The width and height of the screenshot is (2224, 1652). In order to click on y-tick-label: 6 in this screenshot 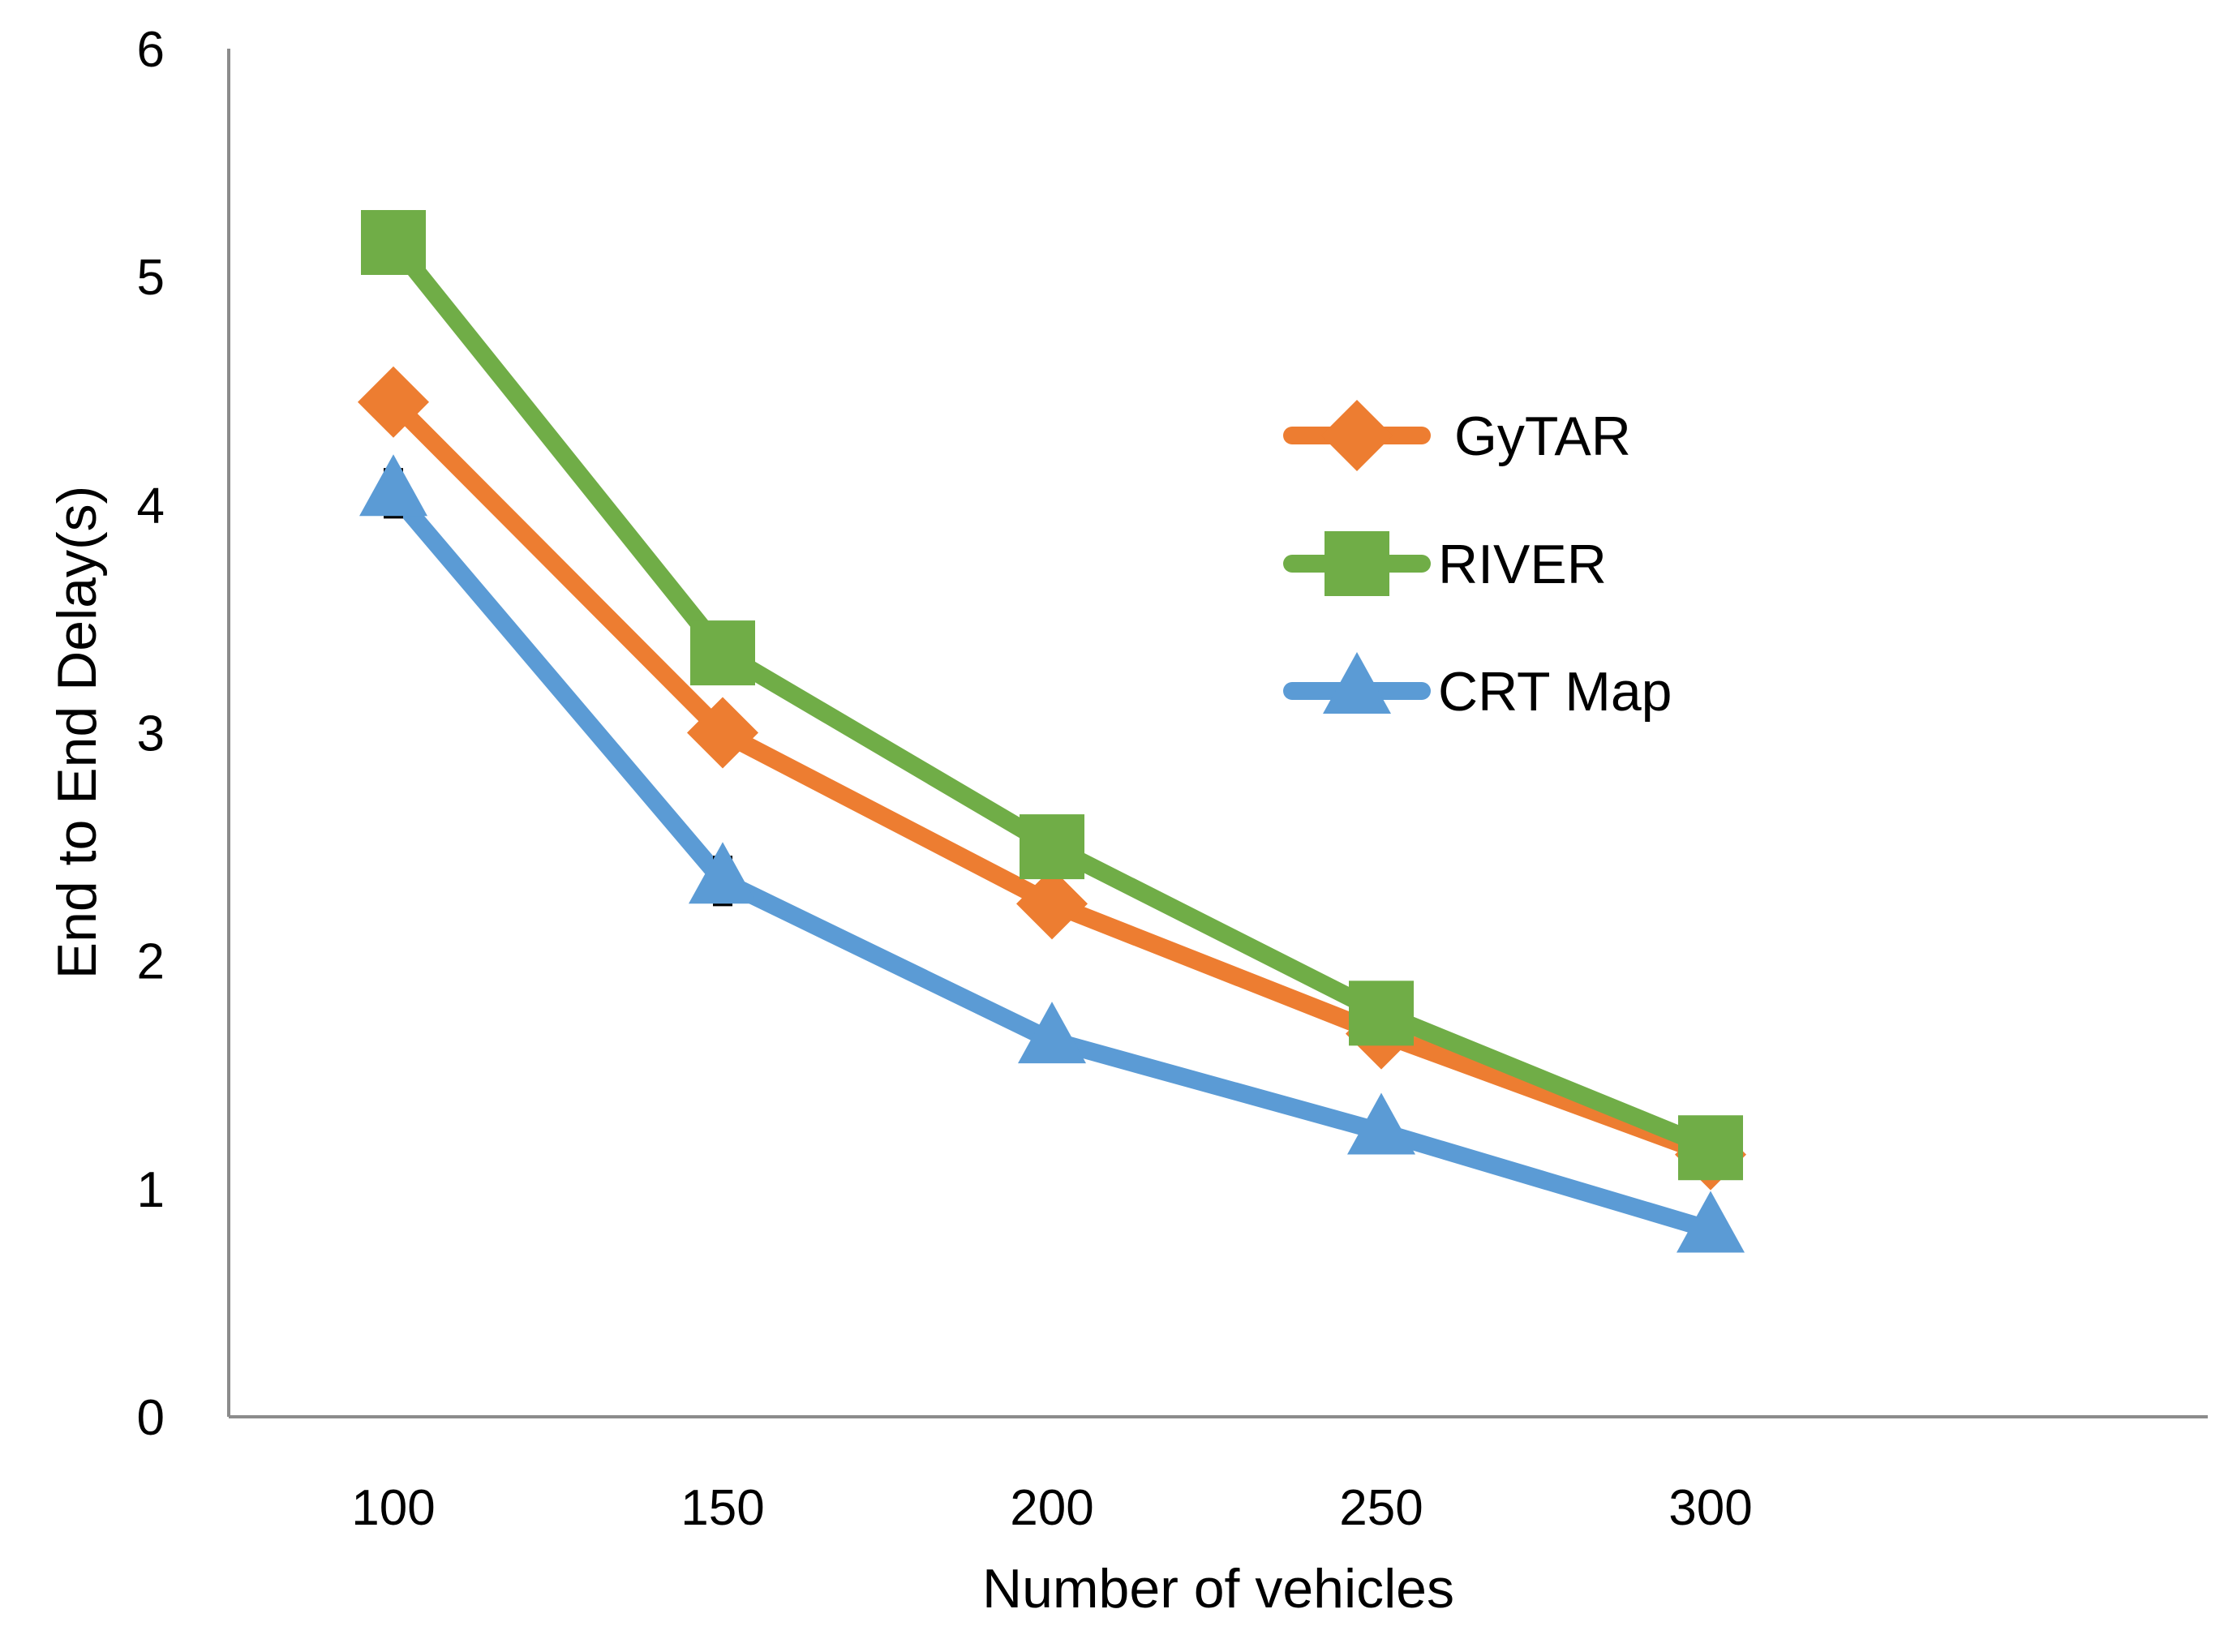, I will do `click(151, 50)`.